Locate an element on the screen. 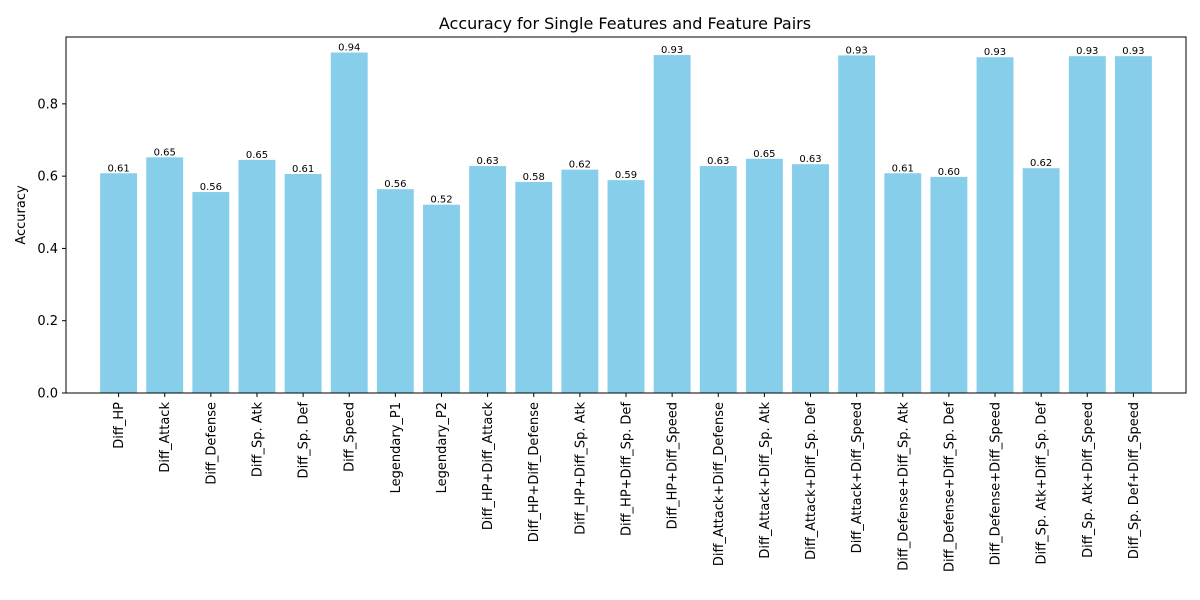  x-tick-label: Diff_Attack+Diff_Sp. Def is located at coordinates (811, 481).